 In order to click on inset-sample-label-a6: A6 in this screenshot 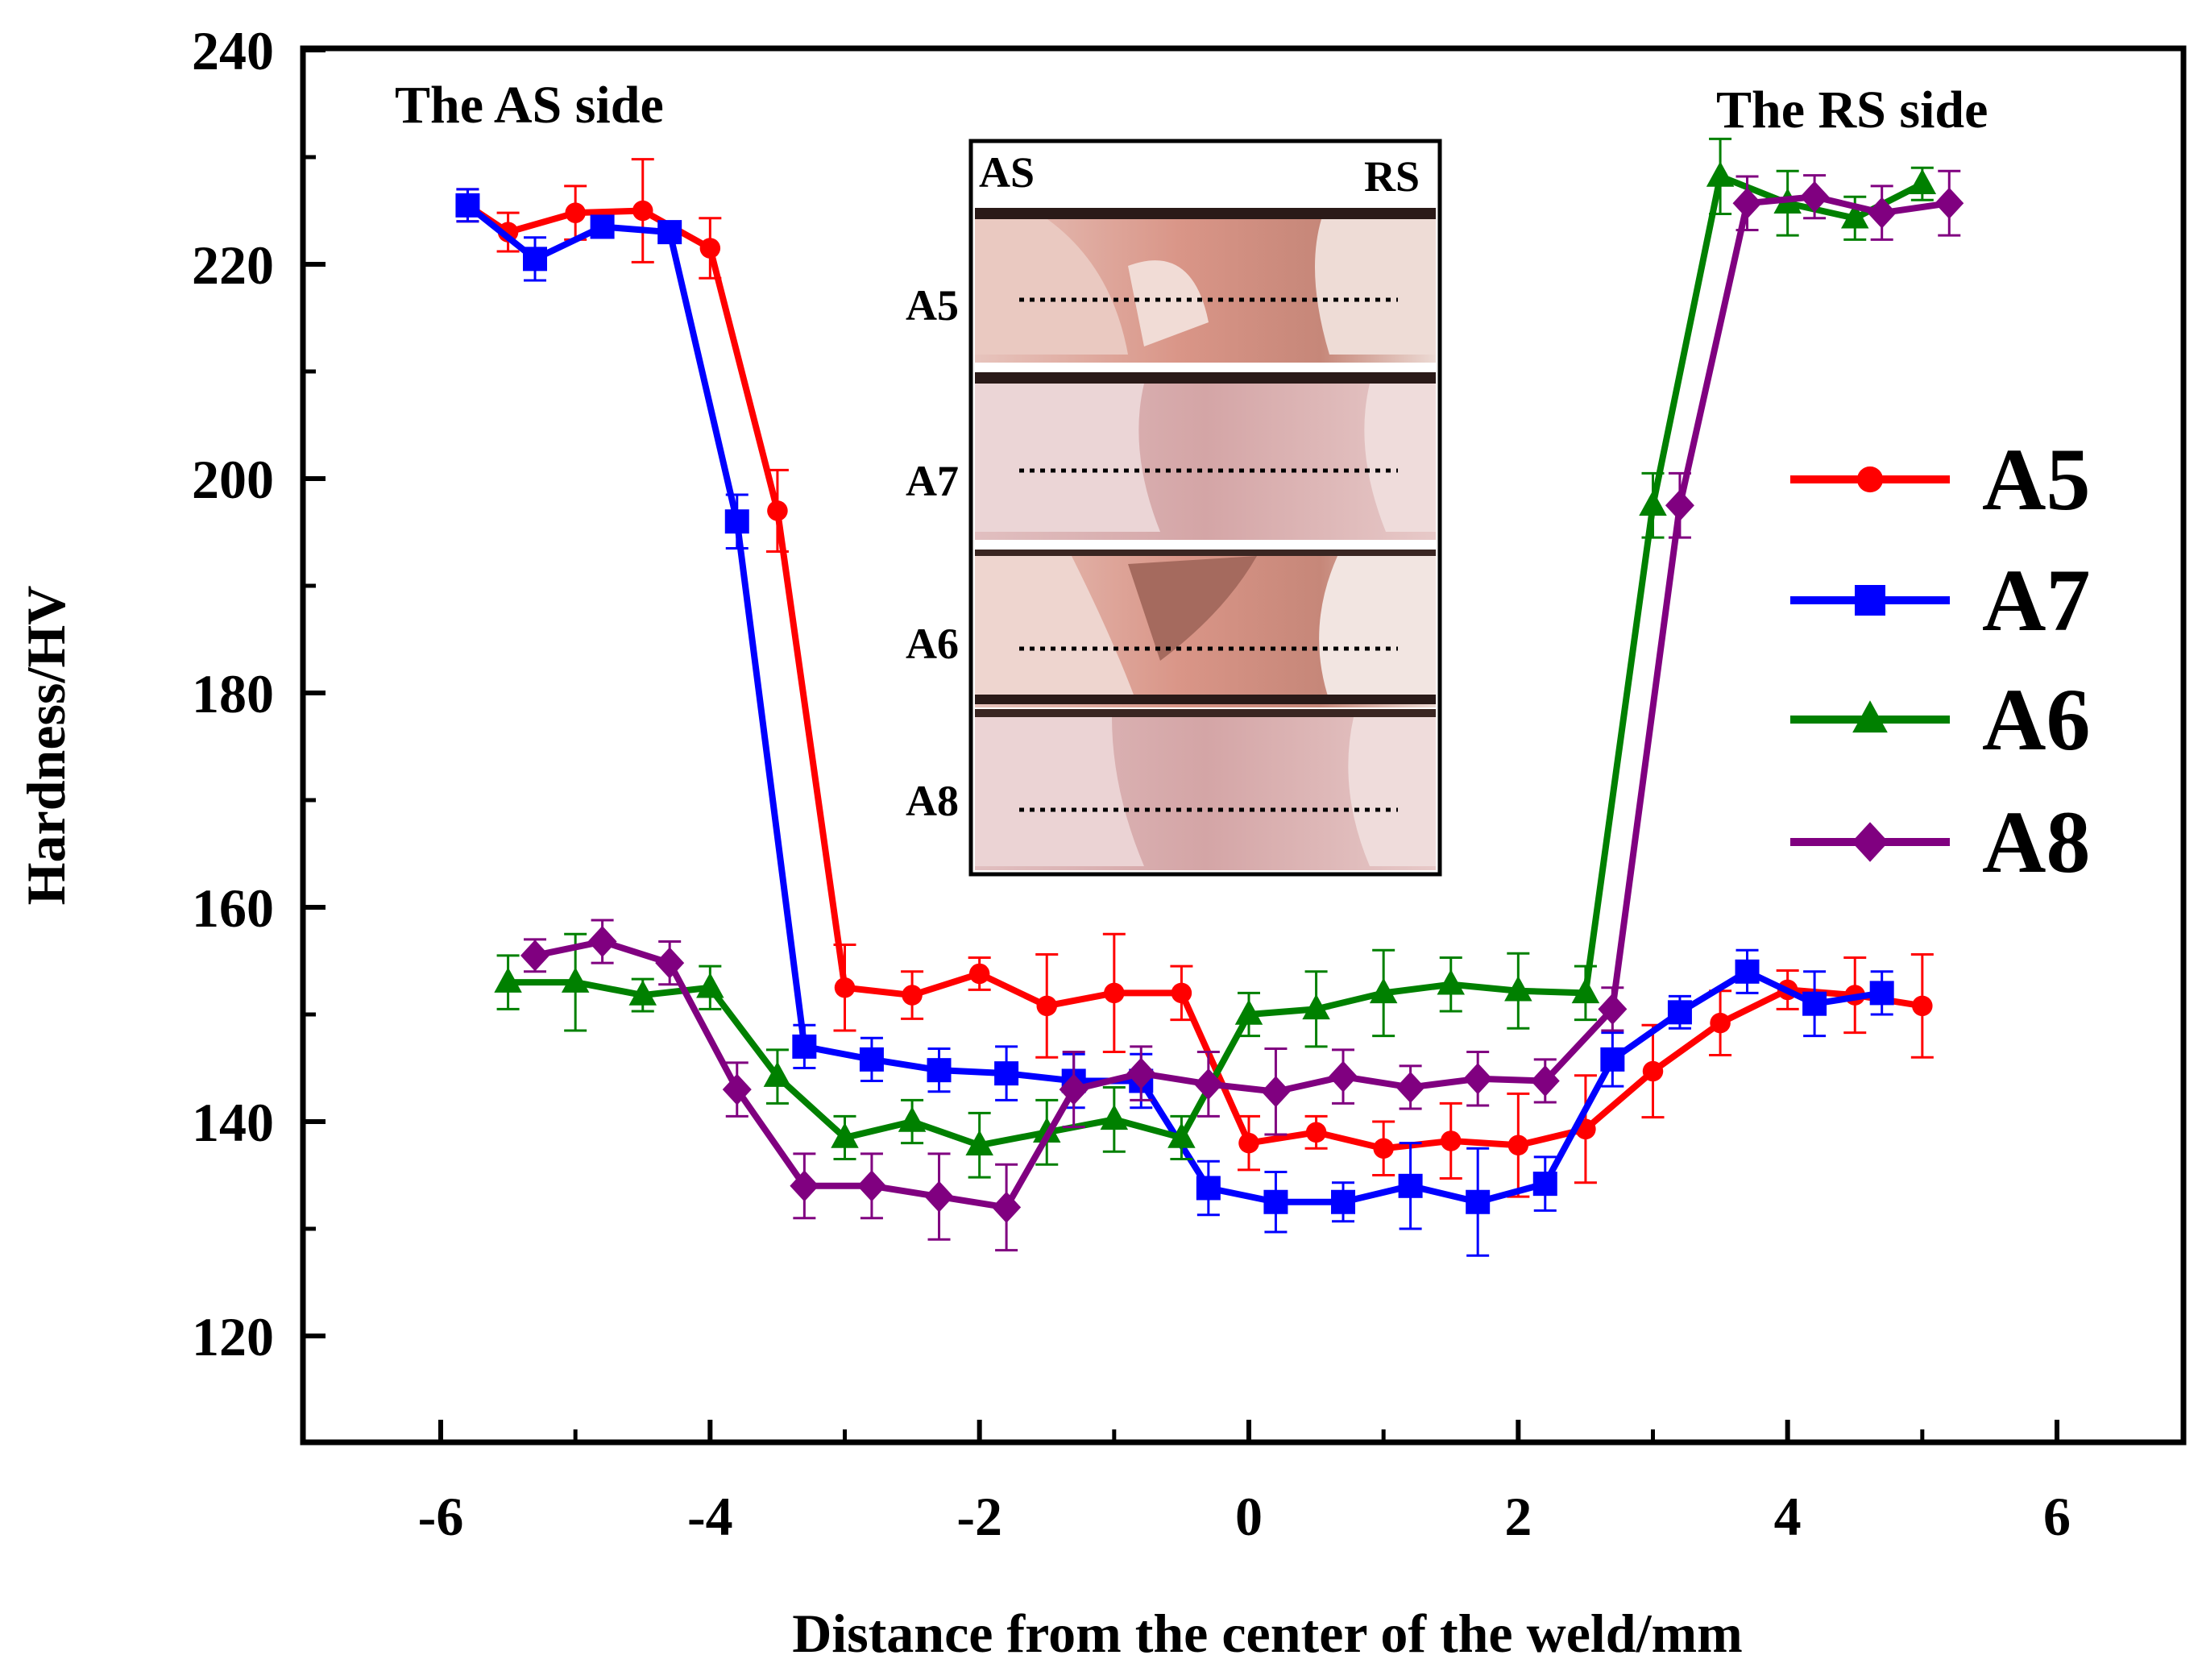, I will do `click(932, 644)`.